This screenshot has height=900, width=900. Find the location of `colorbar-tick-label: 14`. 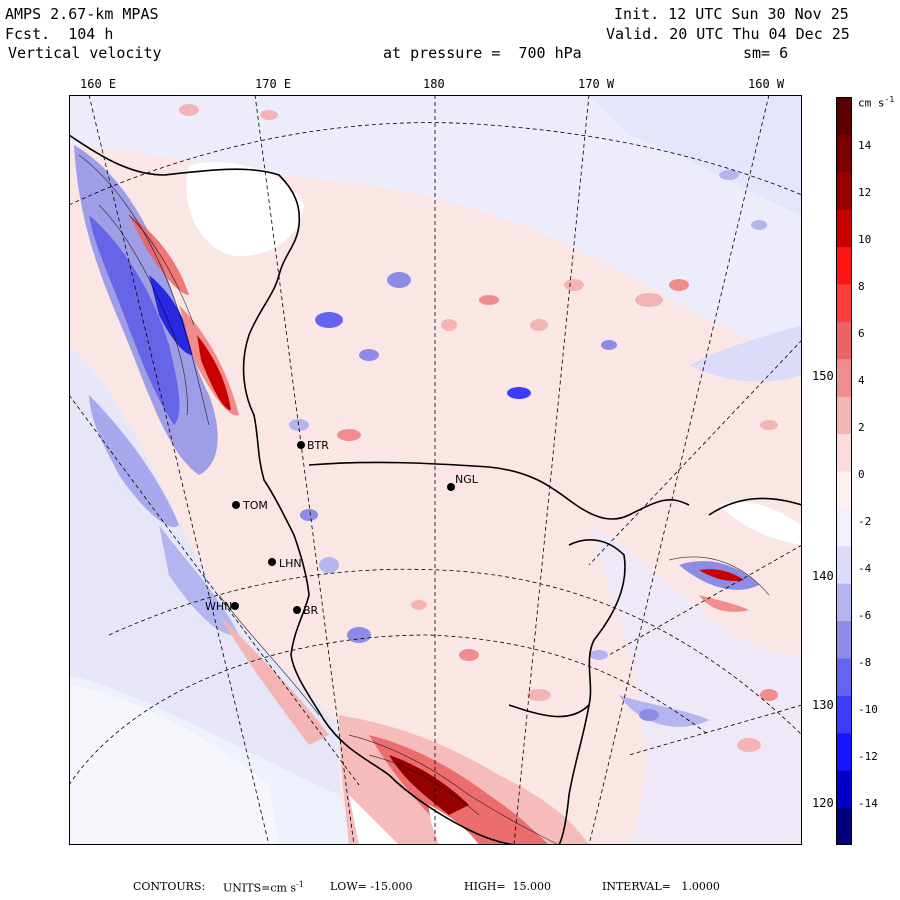

colorbar-tick-label: 14 is located at coordinates (865, 145).